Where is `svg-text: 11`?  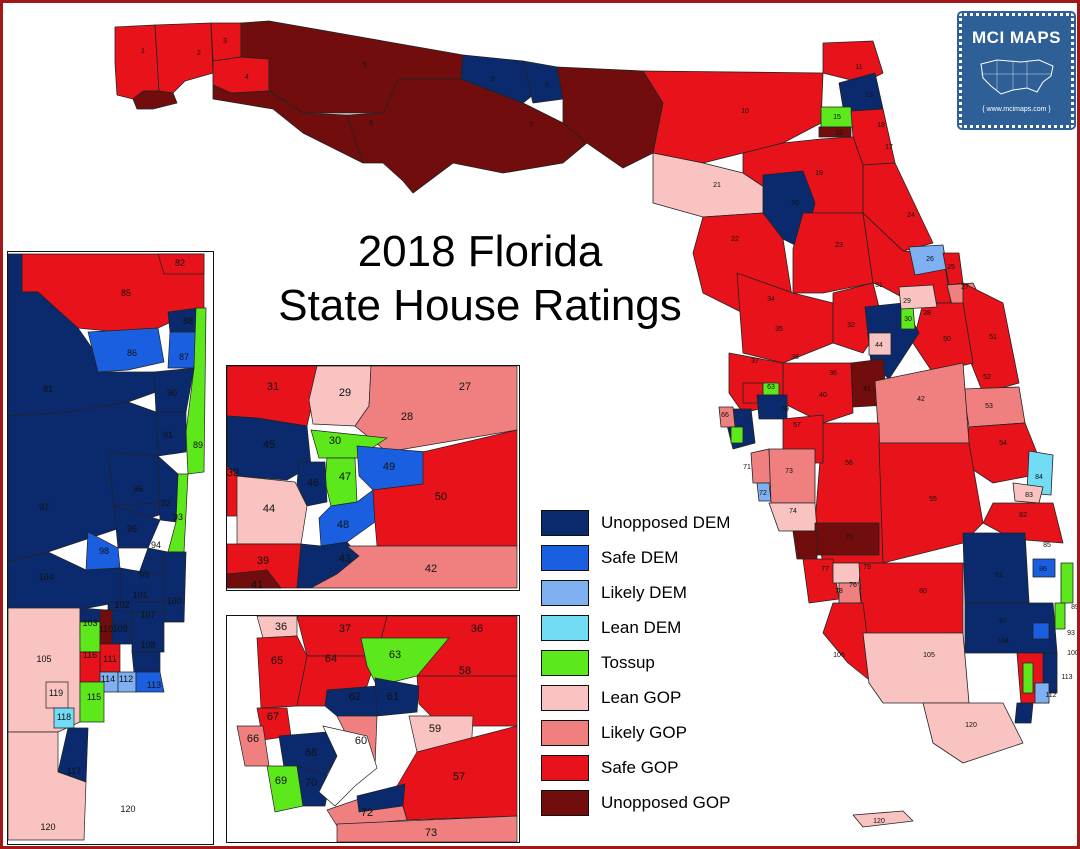
svg-text: 11 is located at coordinates (858, 67).